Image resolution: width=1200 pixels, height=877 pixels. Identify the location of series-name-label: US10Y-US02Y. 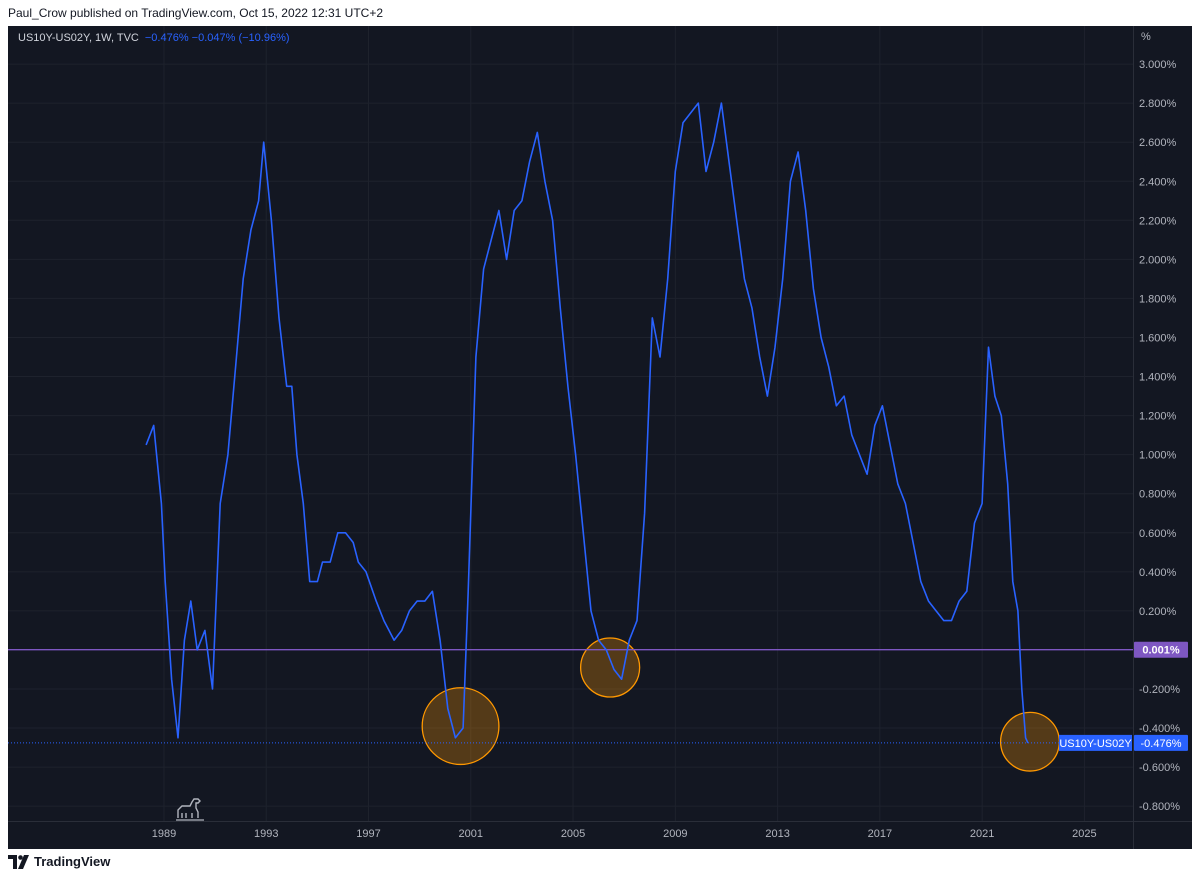
(1095, 744).